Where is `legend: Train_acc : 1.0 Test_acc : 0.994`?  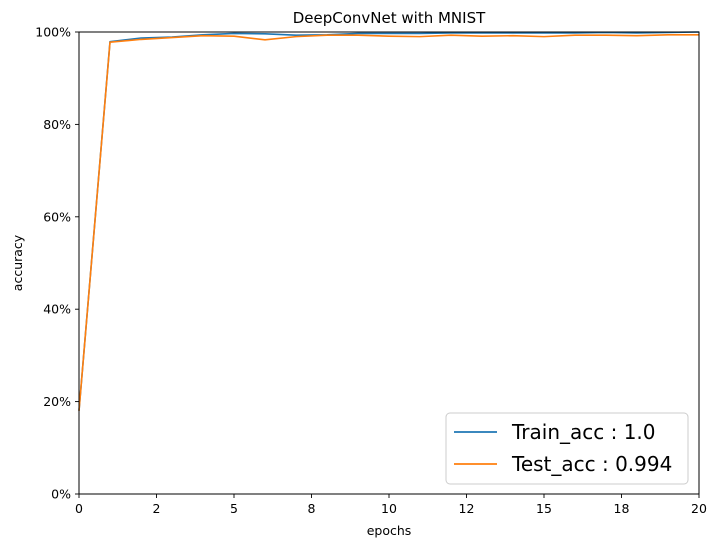
legend: Train_acc : 1.0 Test_acc : 0.994 is located at coordinates (567, 448).